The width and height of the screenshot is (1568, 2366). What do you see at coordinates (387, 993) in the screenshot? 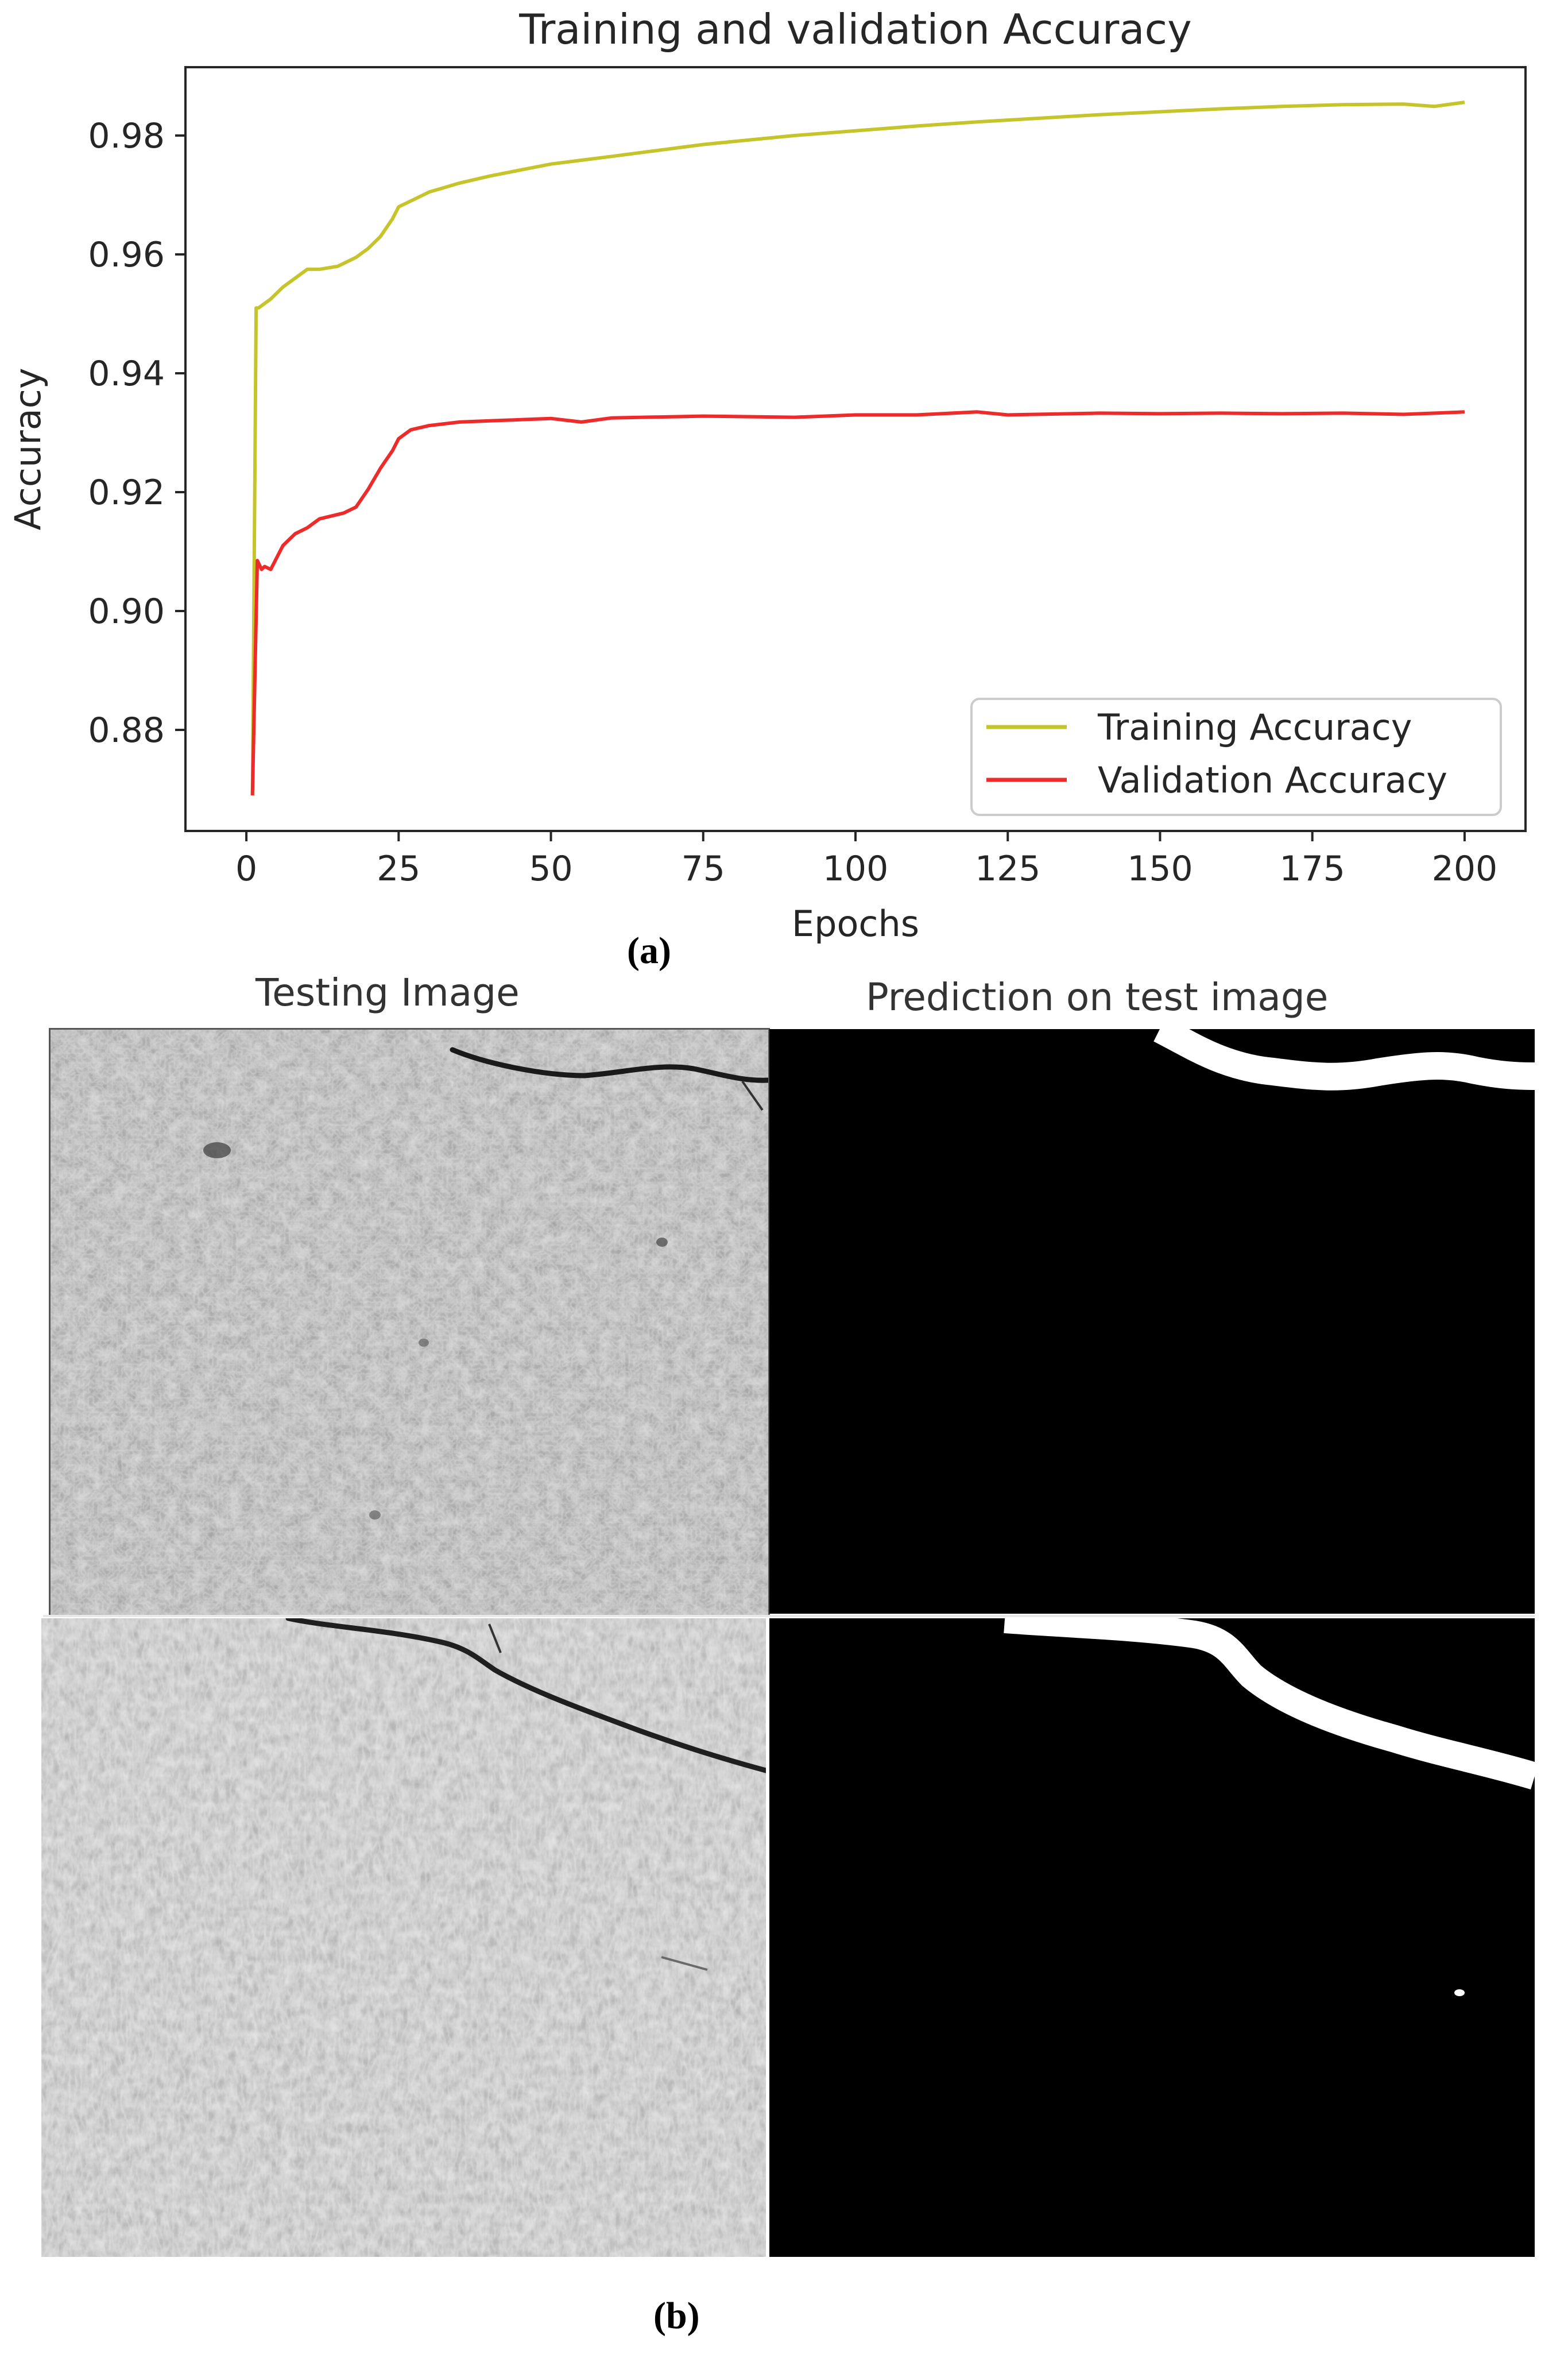
I see `testing-image-title: Testing Image` at bounding box center [387, 993].